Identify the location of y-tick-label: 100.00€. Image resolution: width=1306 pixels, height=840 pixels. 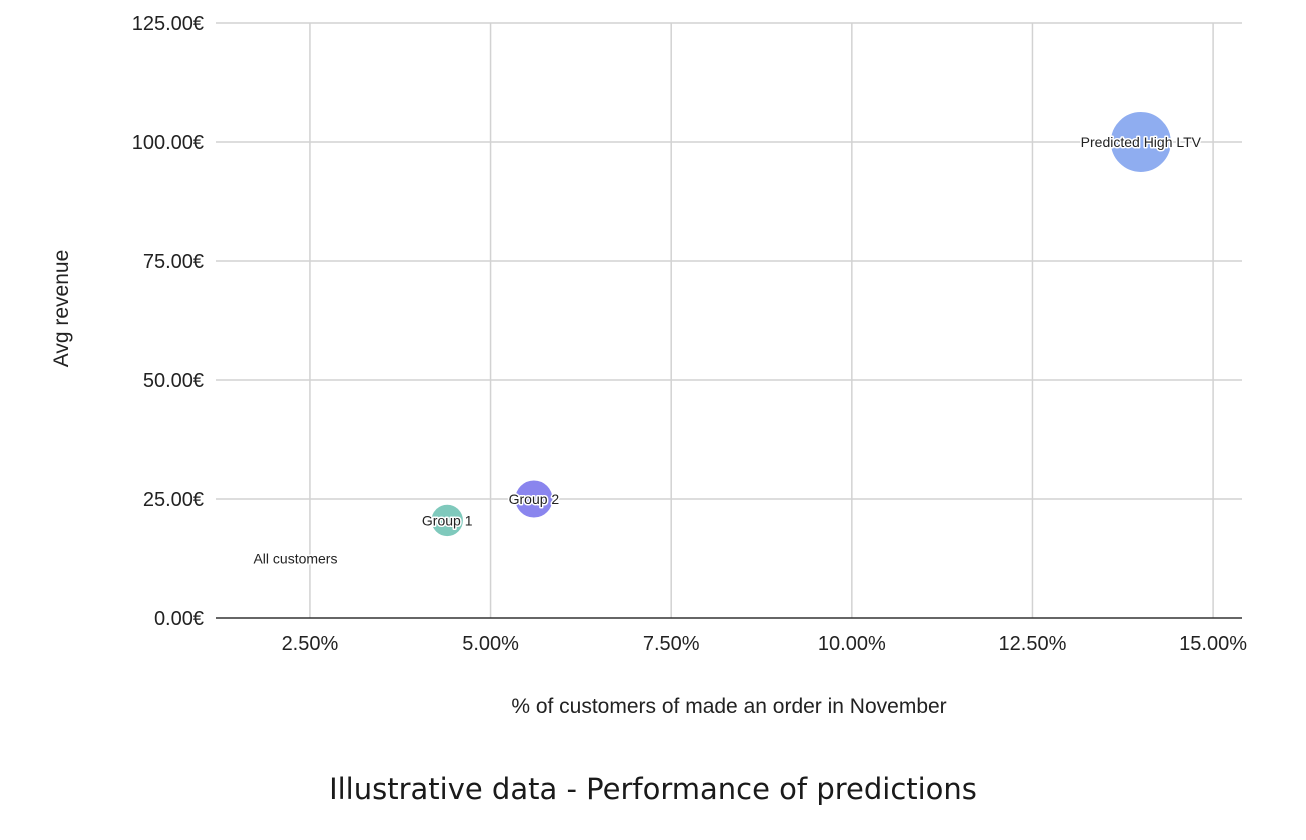
(168, 143).